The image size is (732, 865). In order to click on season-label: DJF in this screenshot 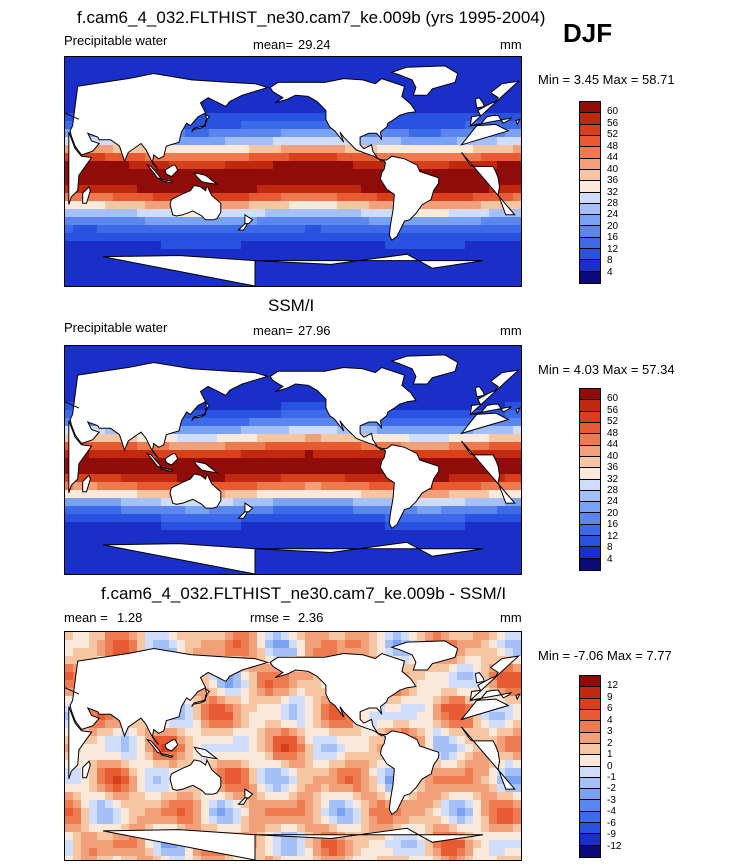, I will do `click(588, 33)`.